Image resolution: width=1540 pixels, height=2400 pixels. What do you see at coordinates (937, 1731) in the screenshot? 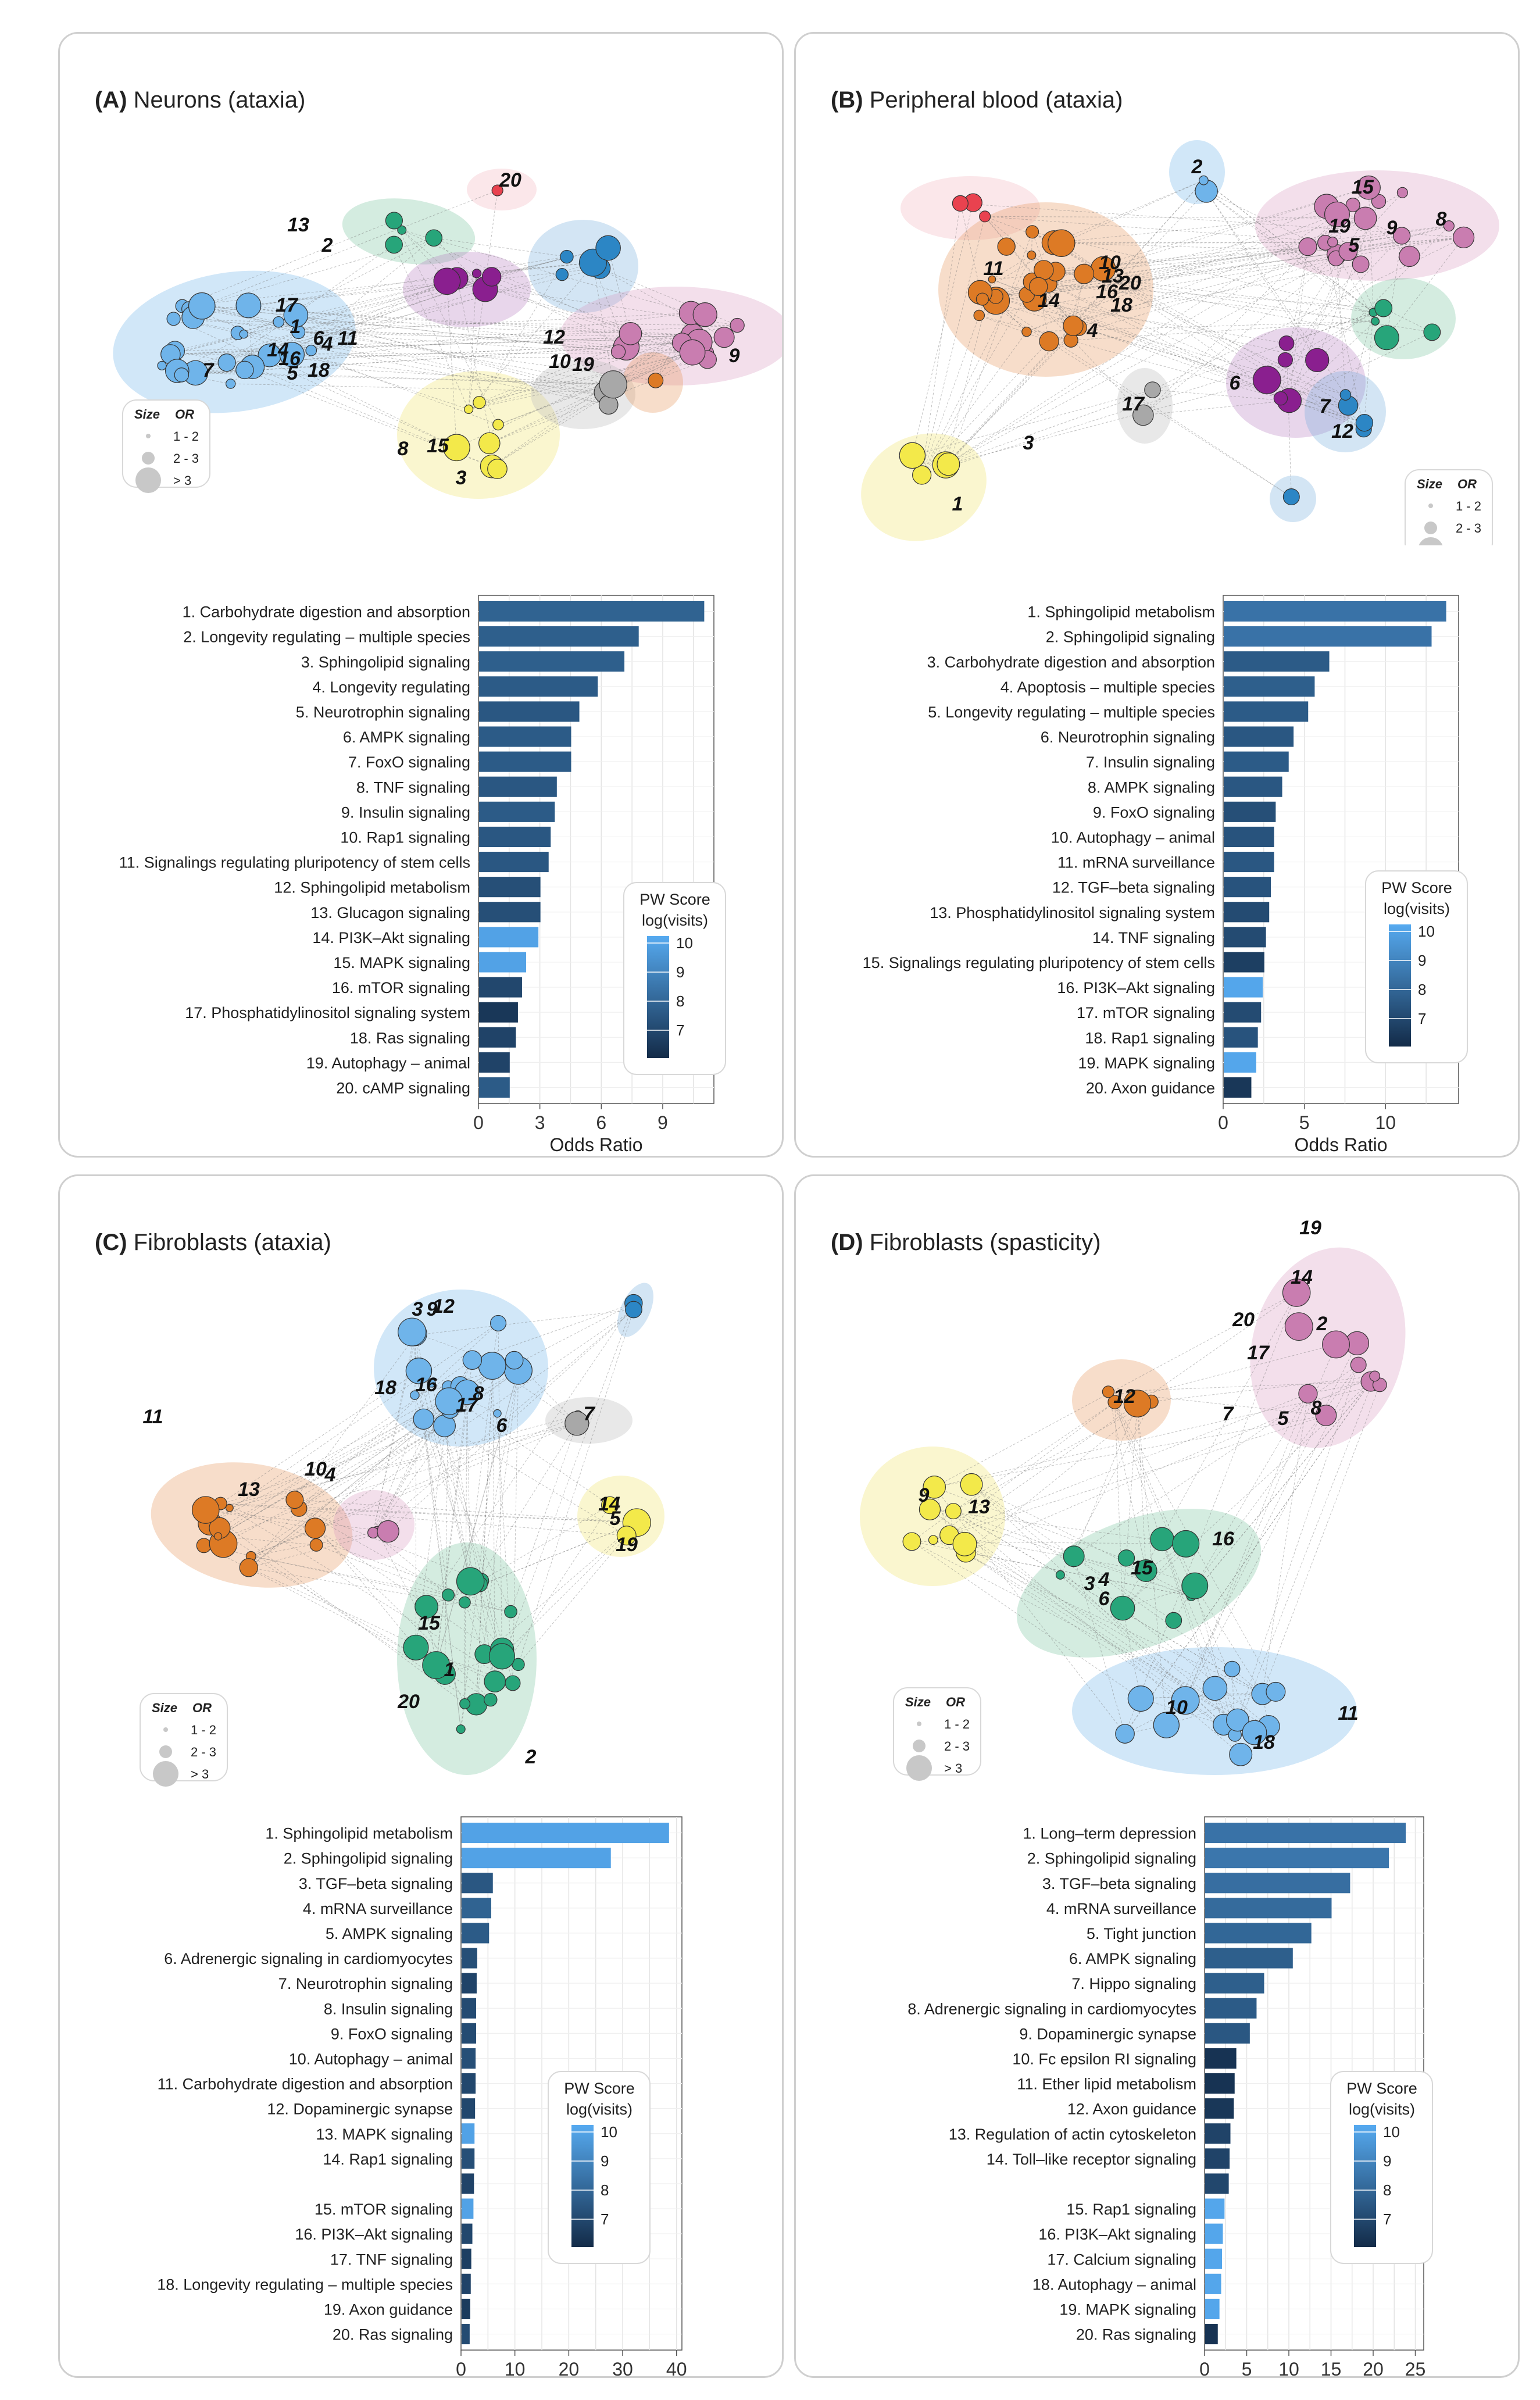
I see `legend-box` at bounding box center [937, 1731].